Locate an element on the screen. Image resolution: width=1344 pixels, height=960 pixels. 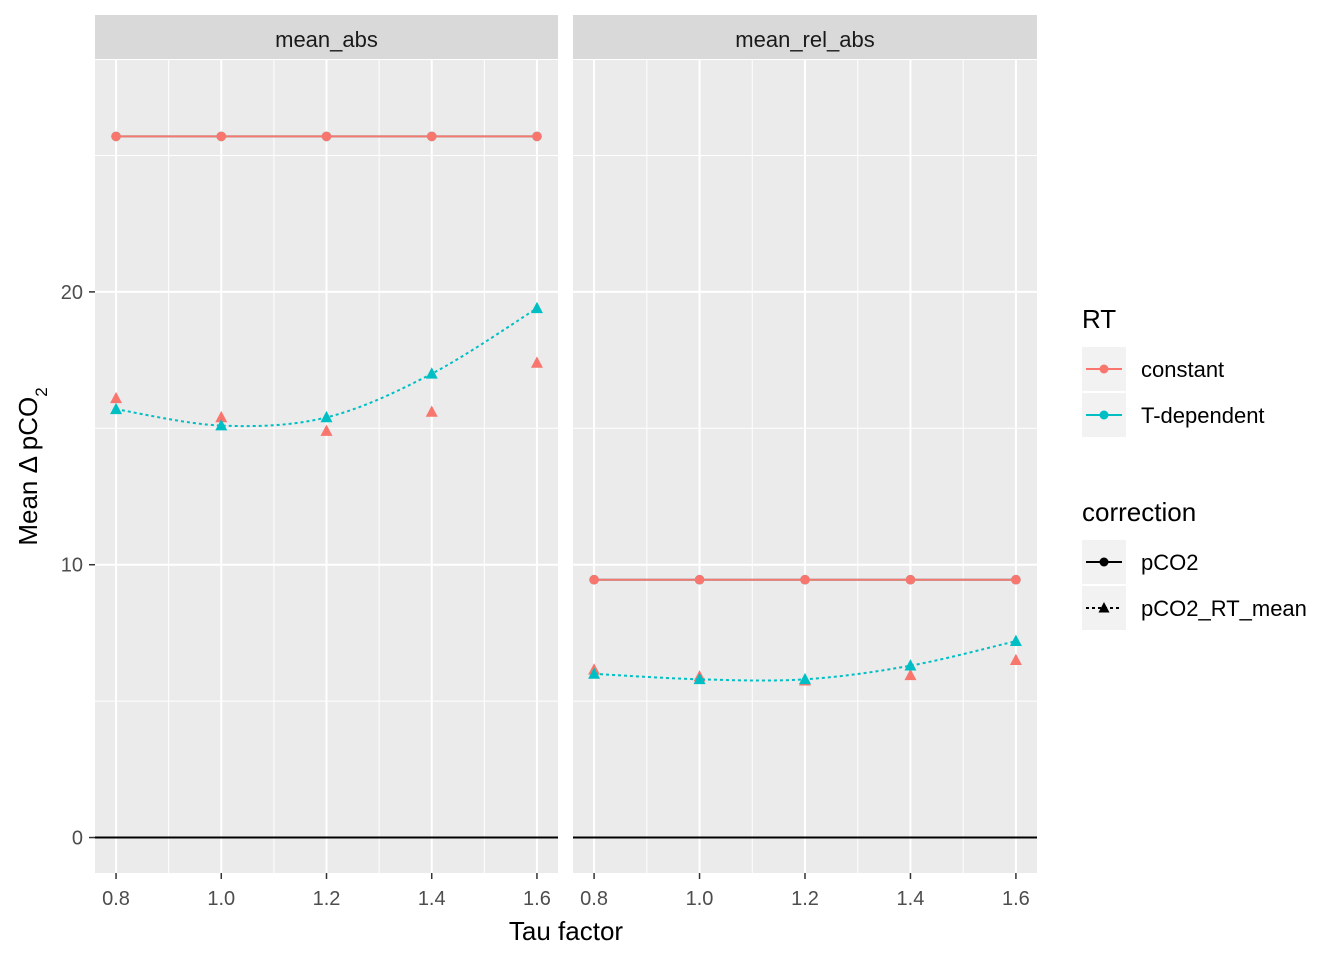
y-tick-label: 10 is located at coordinates (72, 566).